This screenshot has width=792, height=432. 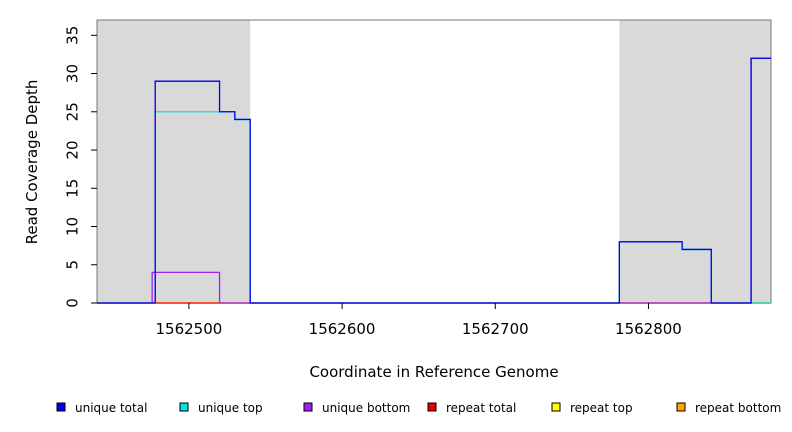 What do you see at coordinates (738, 408) in the screenshot?
I see `legend-label: repeat bottom` at bounding box center [738, 408].